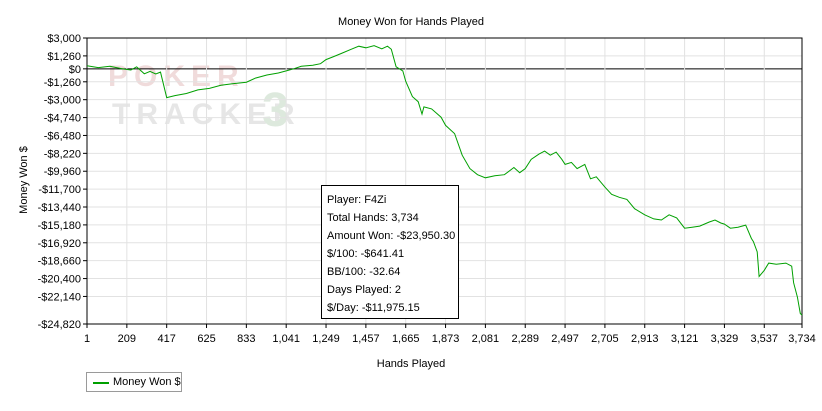  I want to click on x-tick-label: 209, so click(127, 339).